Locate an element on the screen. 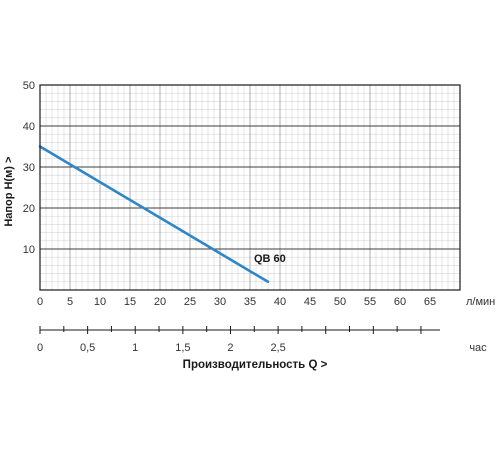  x-axis-label: Производительность Q > is located at coordinates (255, 365).